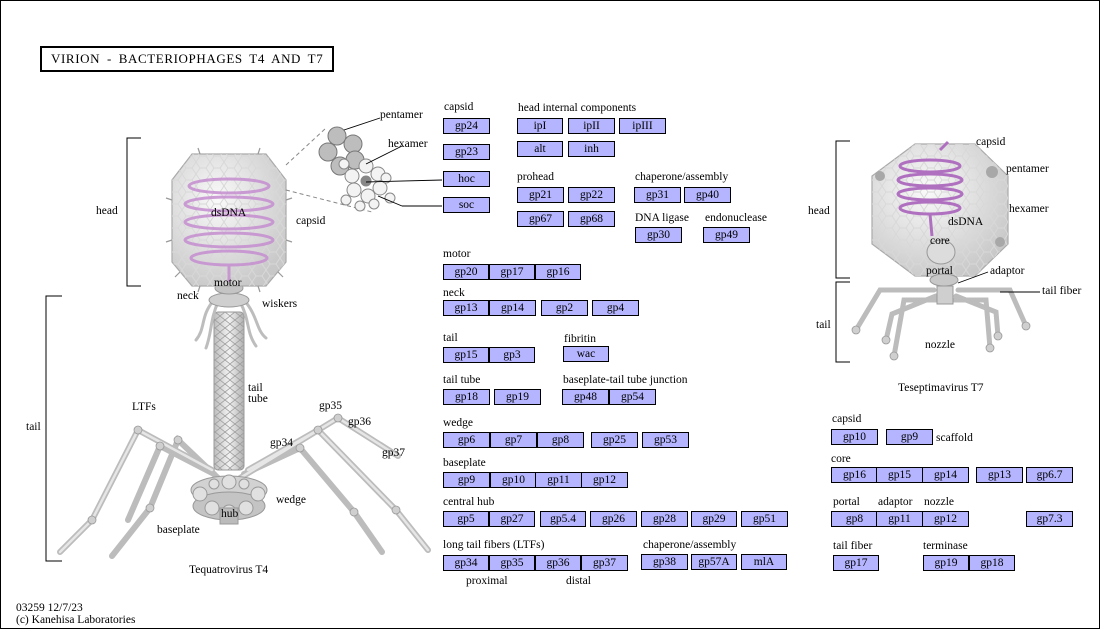 The image size is (1100, 629). What do you see at coordinates (625, 380) in the screenshot?
I see `group-baseplate-tail-tube: baseplate-tail tube junction` at bounding box center [625, 380].